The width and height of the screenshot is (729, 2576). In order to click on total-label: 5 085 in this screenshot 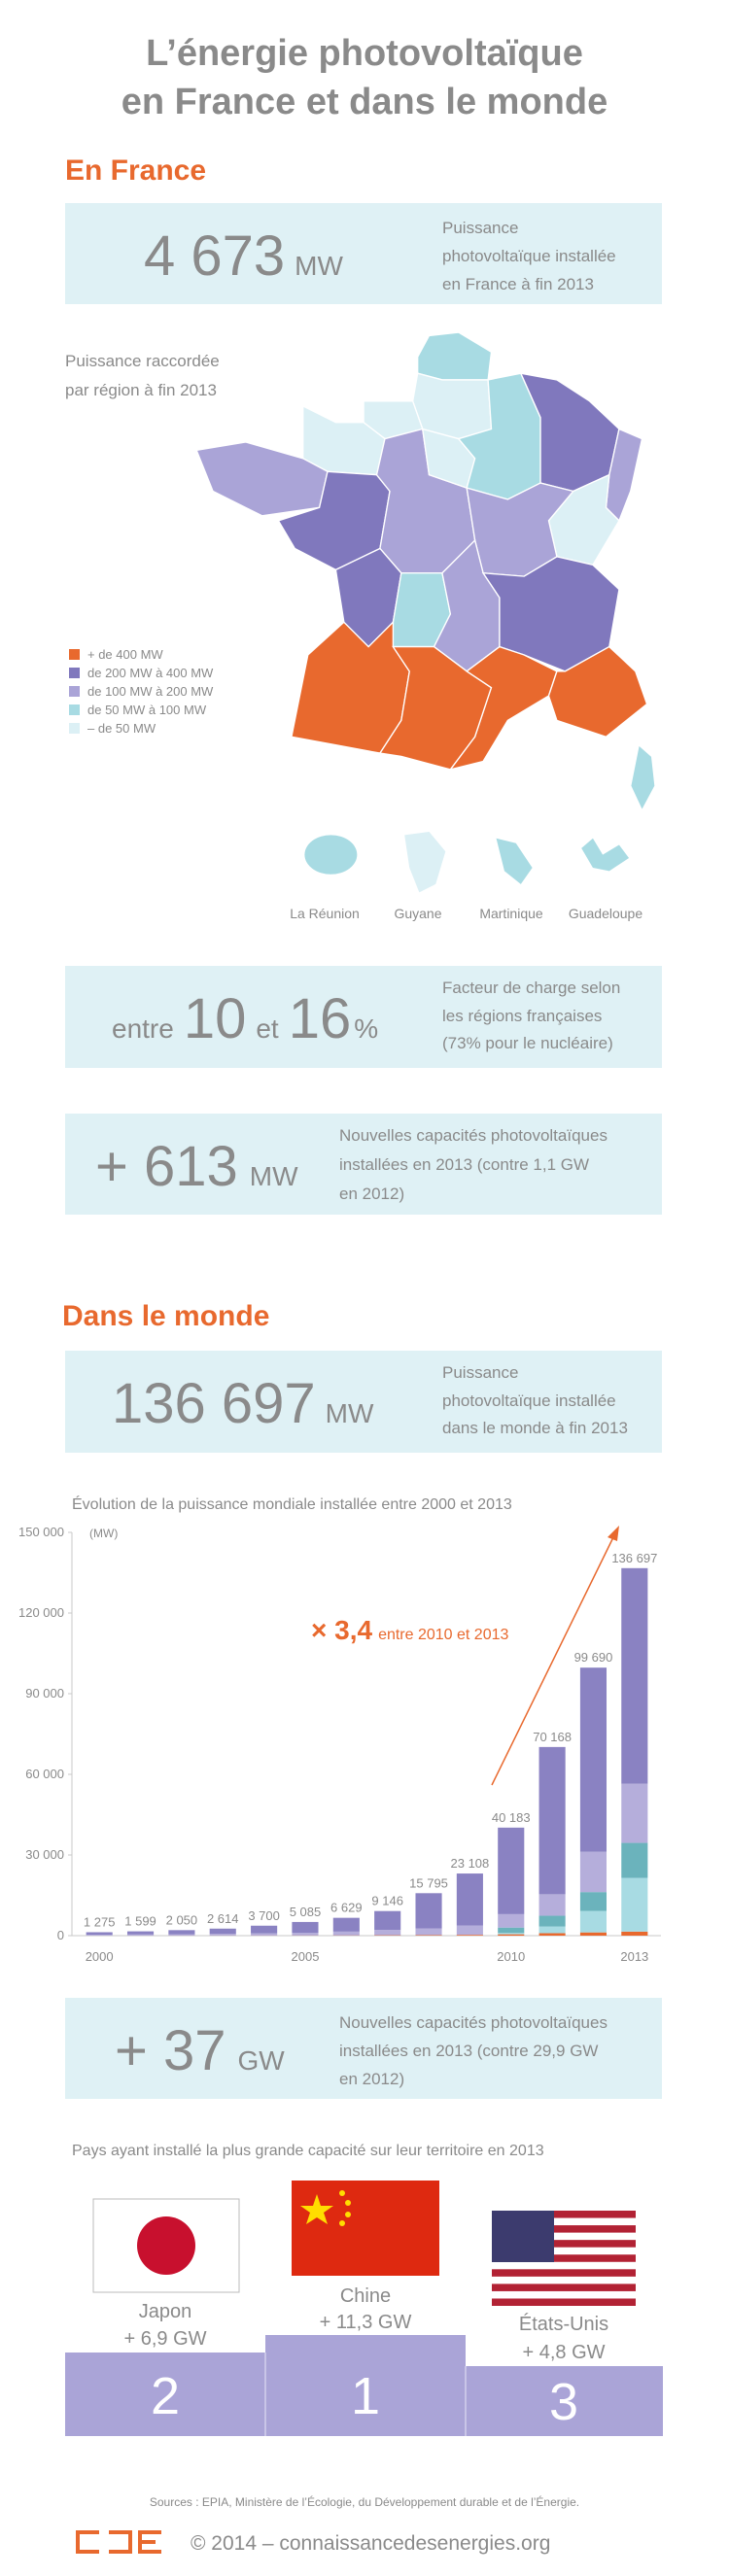, I will do `click(306, 1912)`.